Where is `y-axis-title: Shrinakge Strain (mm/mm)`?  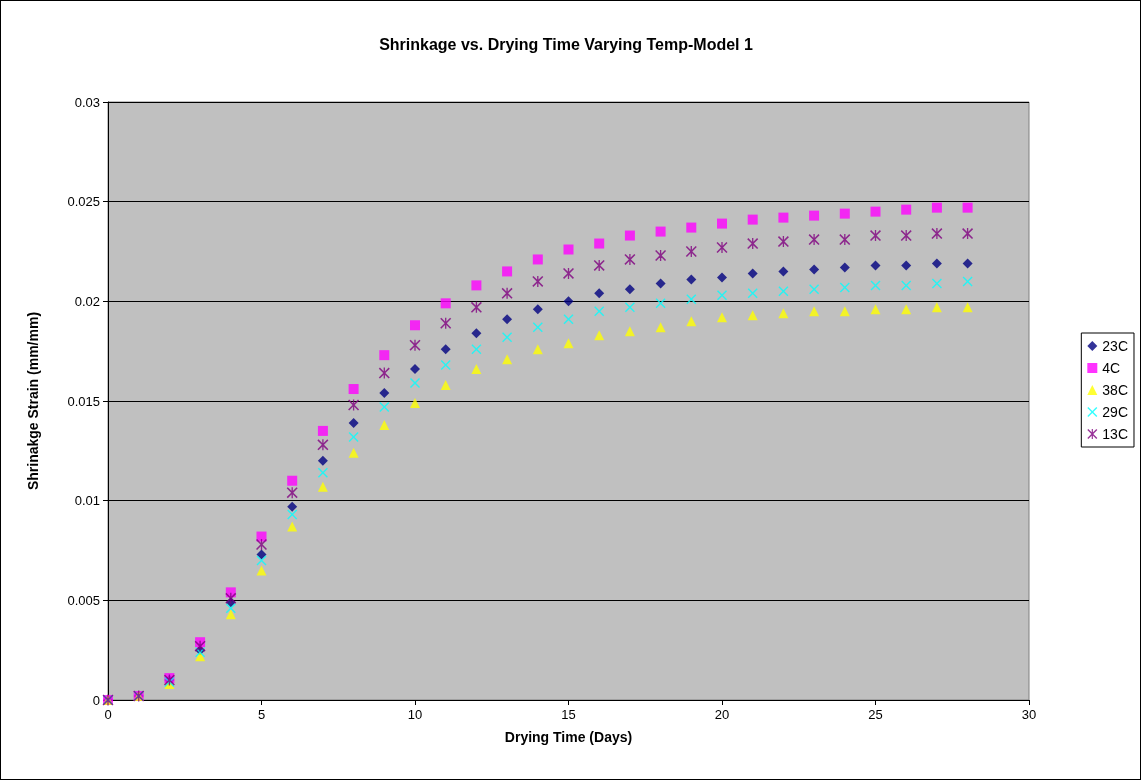
y-axis-title: Shrinakge Strain (mm/mm) is located at coordinates (33, 401).